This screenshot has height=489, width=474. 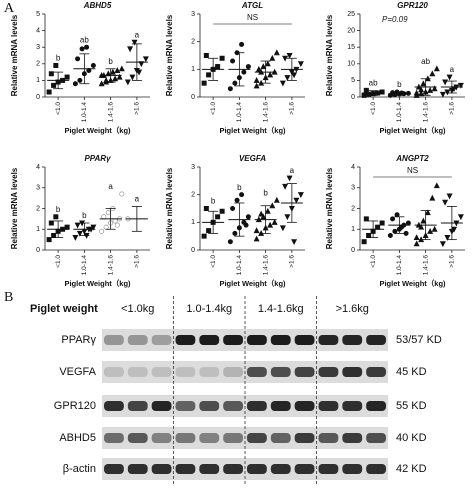 What do you see at coordinates (79, 469) in the screenshot?
I see `protein-label: β-actin` at bounding box center [79, 469].